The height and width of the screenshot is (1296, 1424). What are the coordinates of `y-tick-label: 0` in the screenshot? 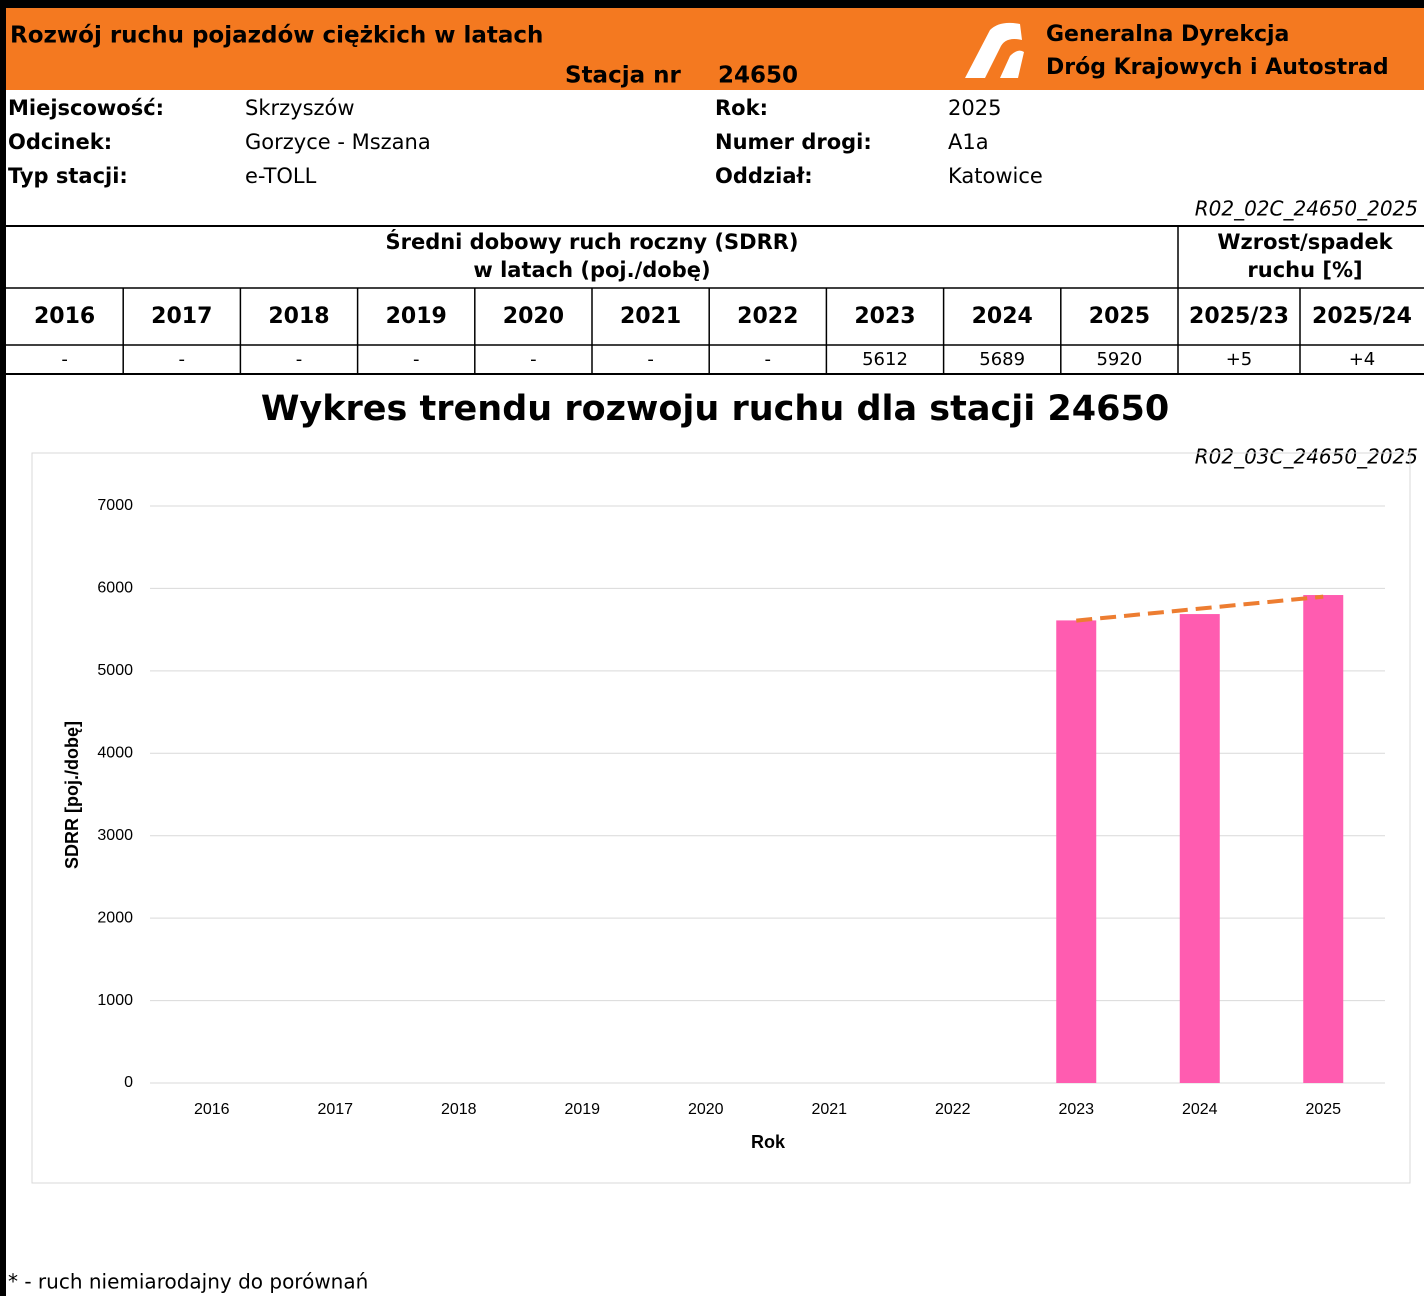 It's located at (128, 1082).